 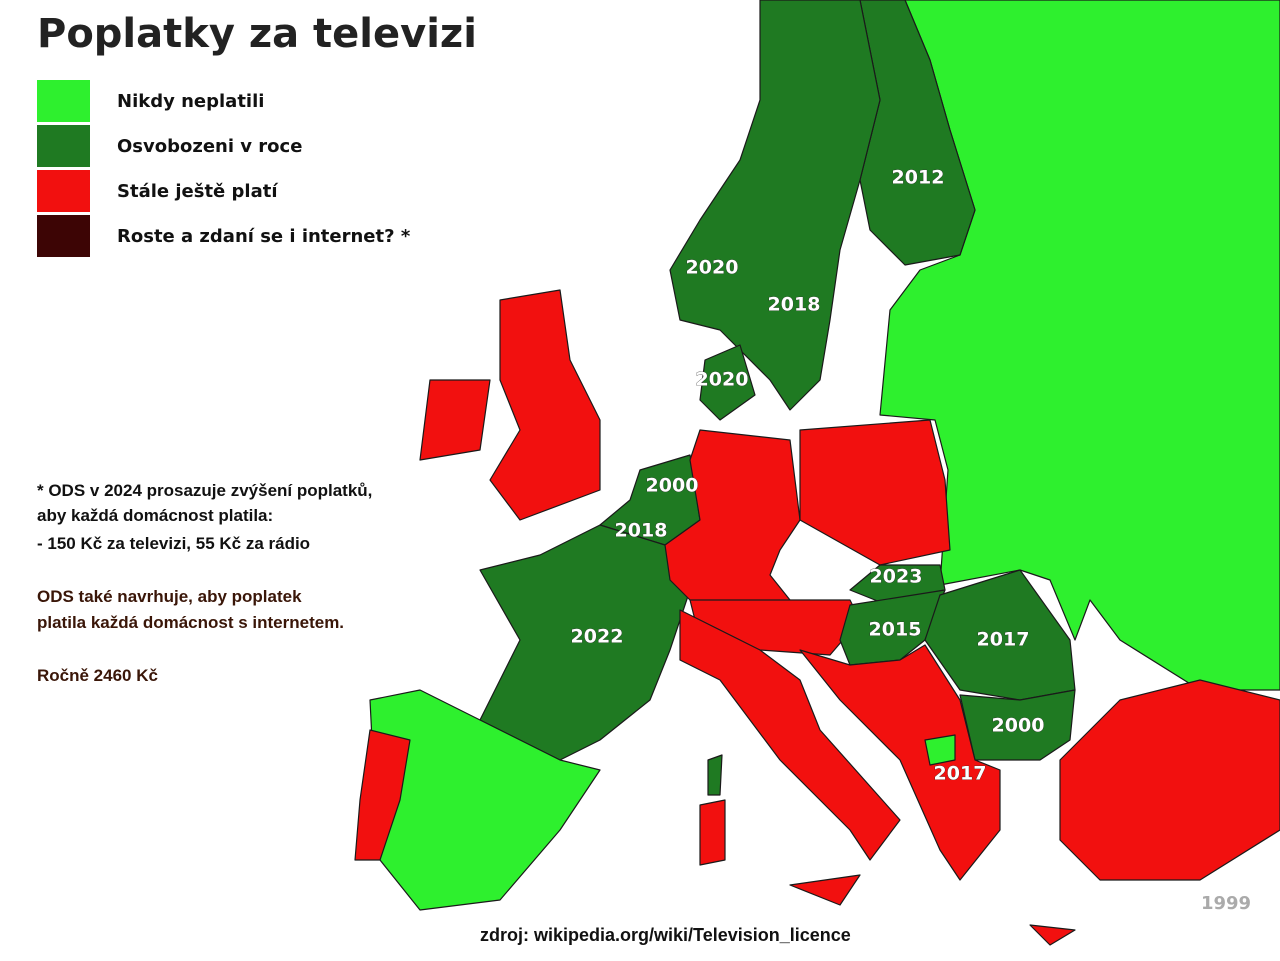 I want to click on note-line: ODS také navrhuje, aby poplatek, so click(x=169, y=596).